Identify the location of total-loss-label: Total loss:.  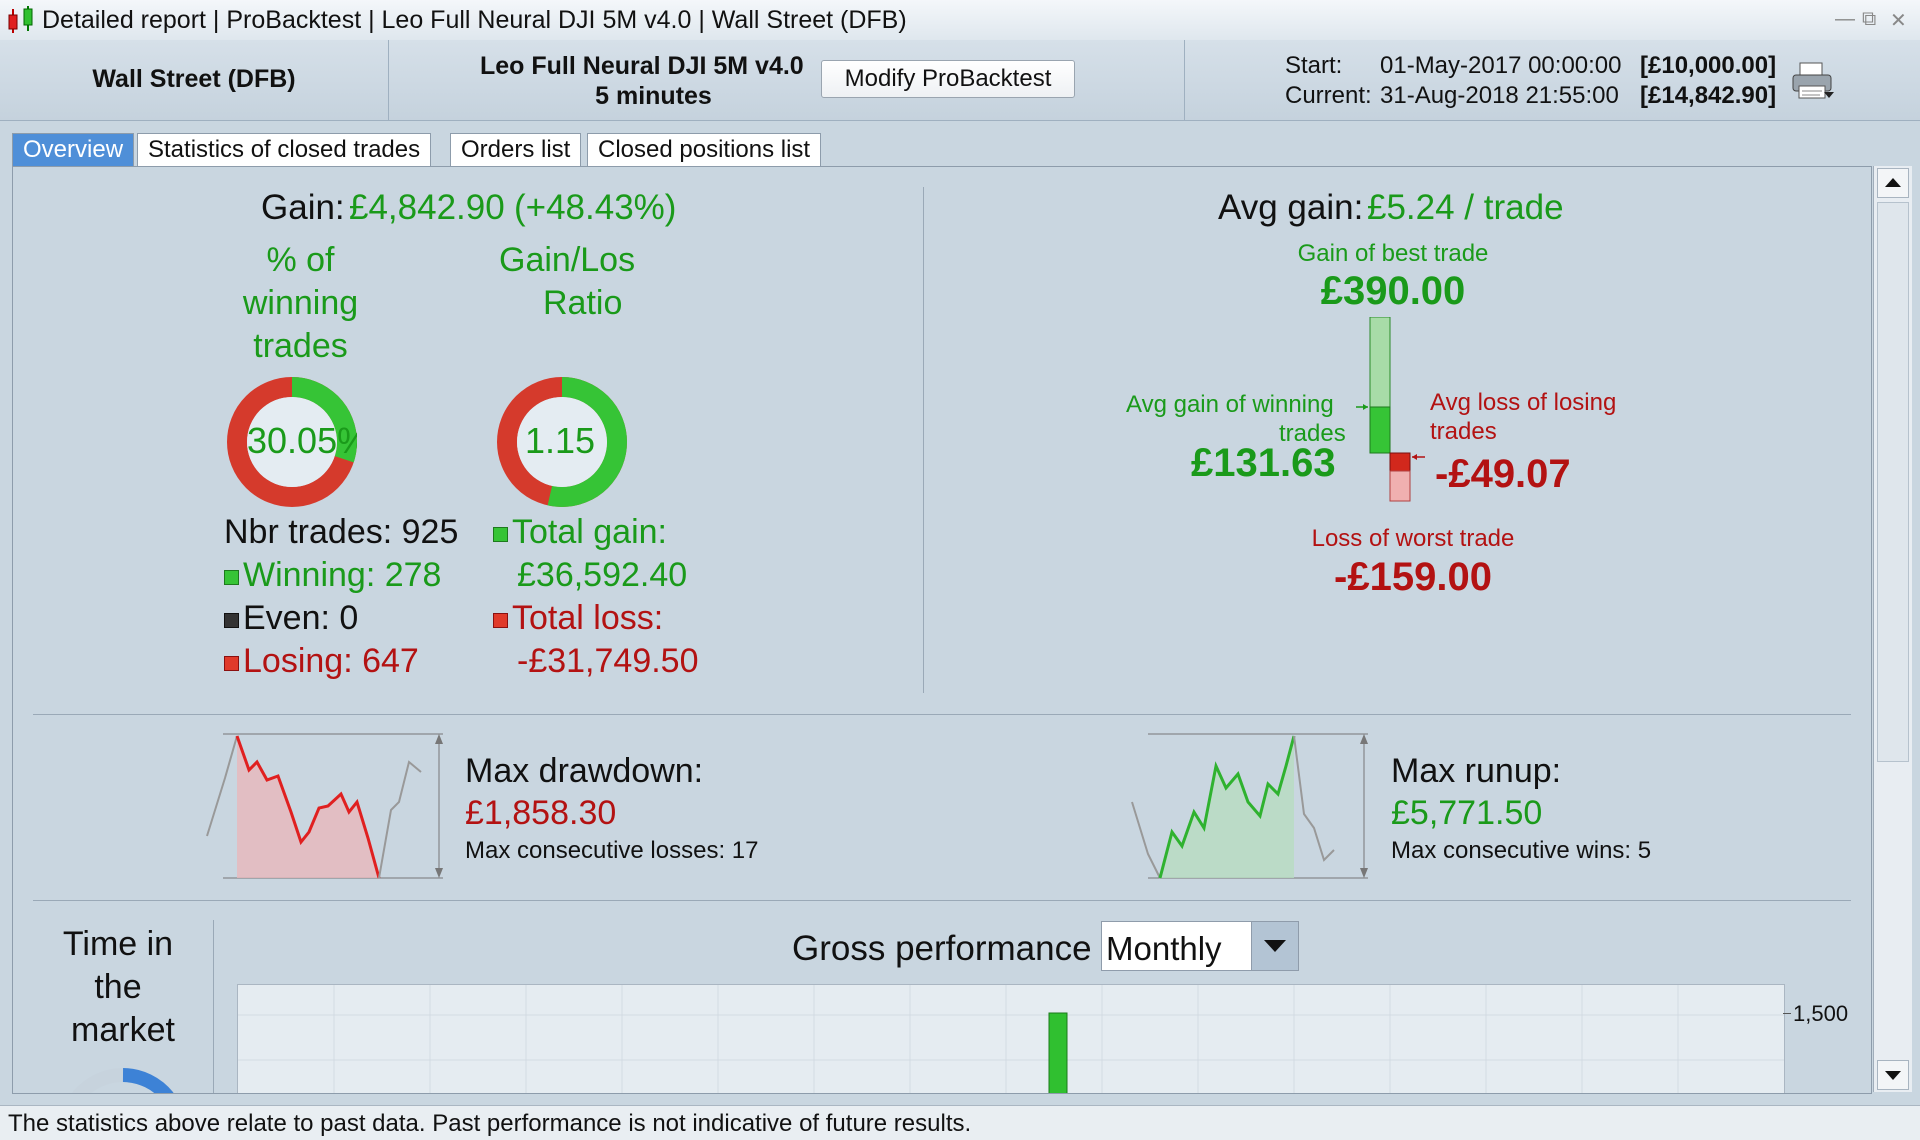
(588, 618).